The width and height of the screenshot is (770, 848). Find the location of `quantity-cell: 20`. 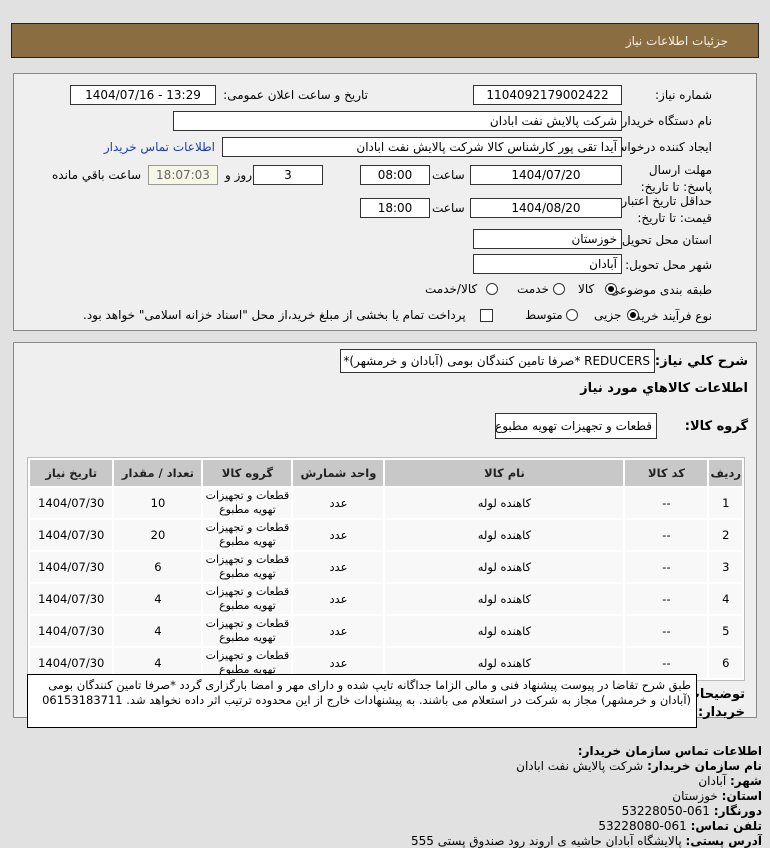

quantity-cell: 20 is located at coordinates (158, 535).